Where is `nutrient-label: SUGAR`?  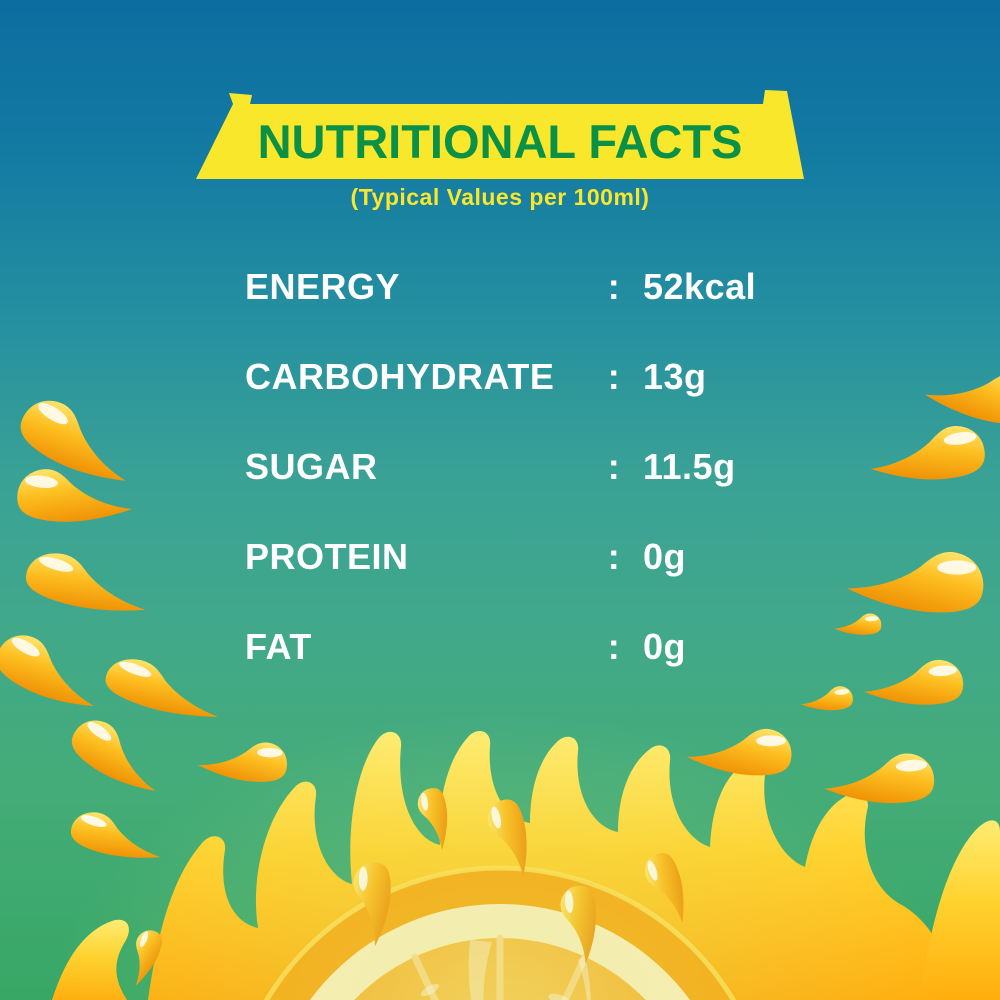 nutrient-label: SUGAR is located at coordinates (311, 466).